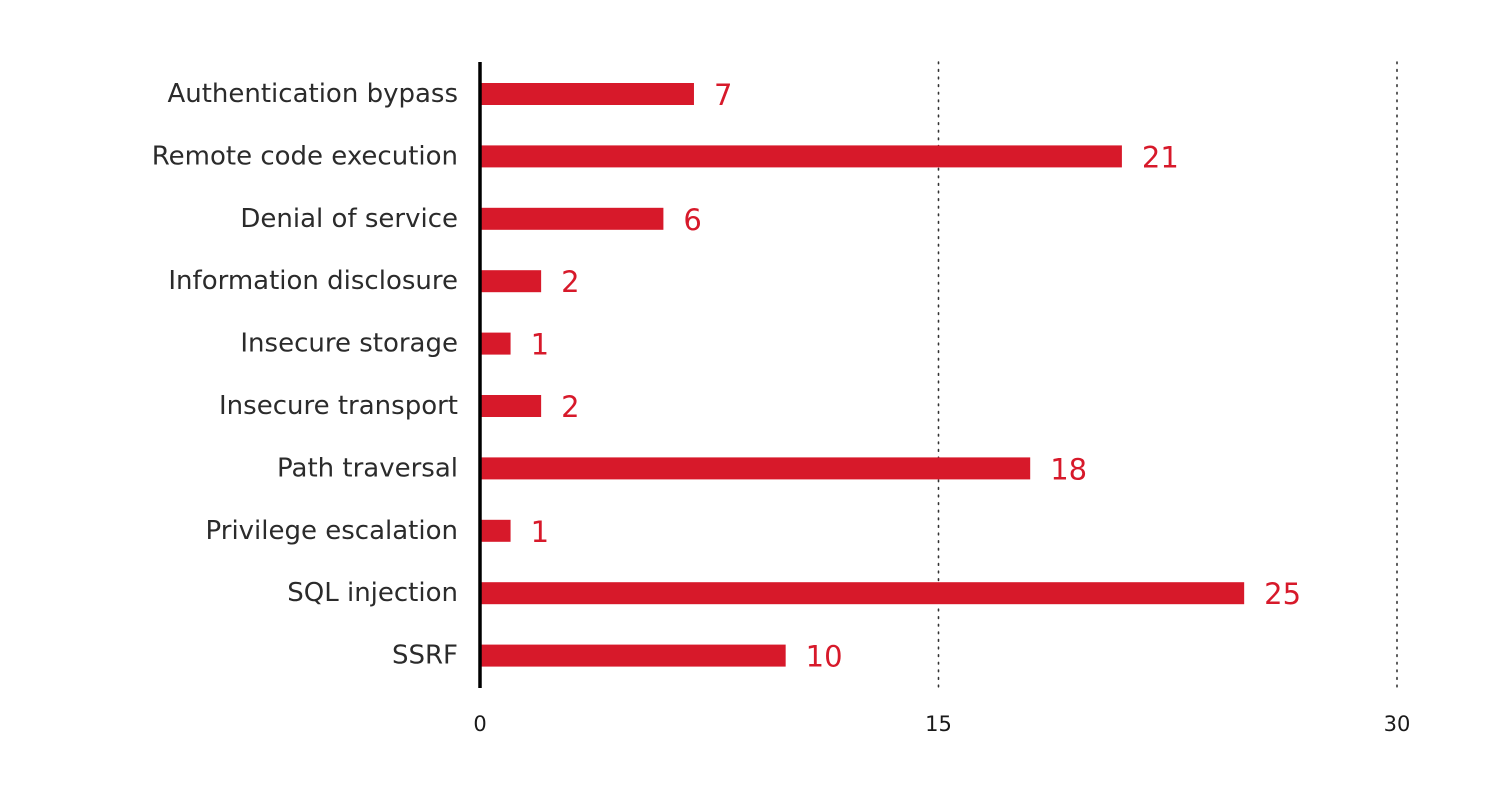 Image resolution: width=1500 pixels, height=793 pixels. What do you see at coordinates (313, 281) in the screenshot?
I see `category-label-information-disclosure: Information disclosure` at bounding box center [313, 281].